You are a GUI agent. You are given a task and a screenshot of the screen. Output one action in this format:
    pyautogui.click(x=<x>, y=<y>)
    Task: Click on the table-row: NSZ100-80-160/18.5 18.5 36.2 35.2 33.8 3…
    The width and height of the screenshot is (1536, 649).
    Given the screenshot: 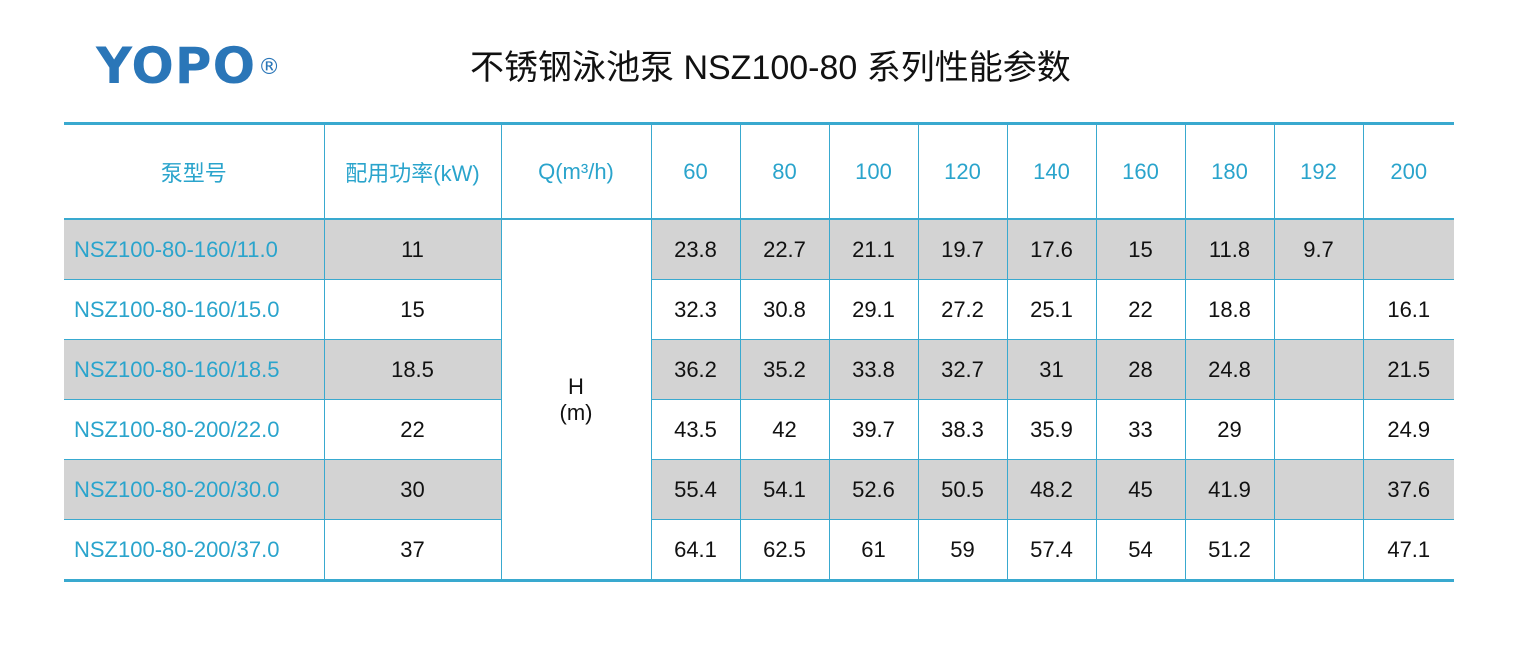 What is the action you would take?
    pyautogui.click(x=759, y=369)
    